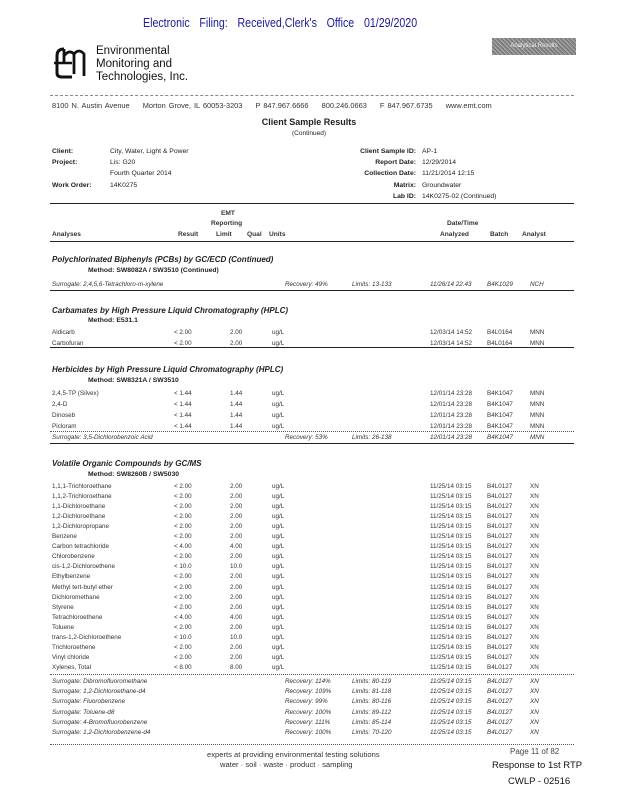  I want to click on client-value: City, Water, Light & Power, so click(149, 151).